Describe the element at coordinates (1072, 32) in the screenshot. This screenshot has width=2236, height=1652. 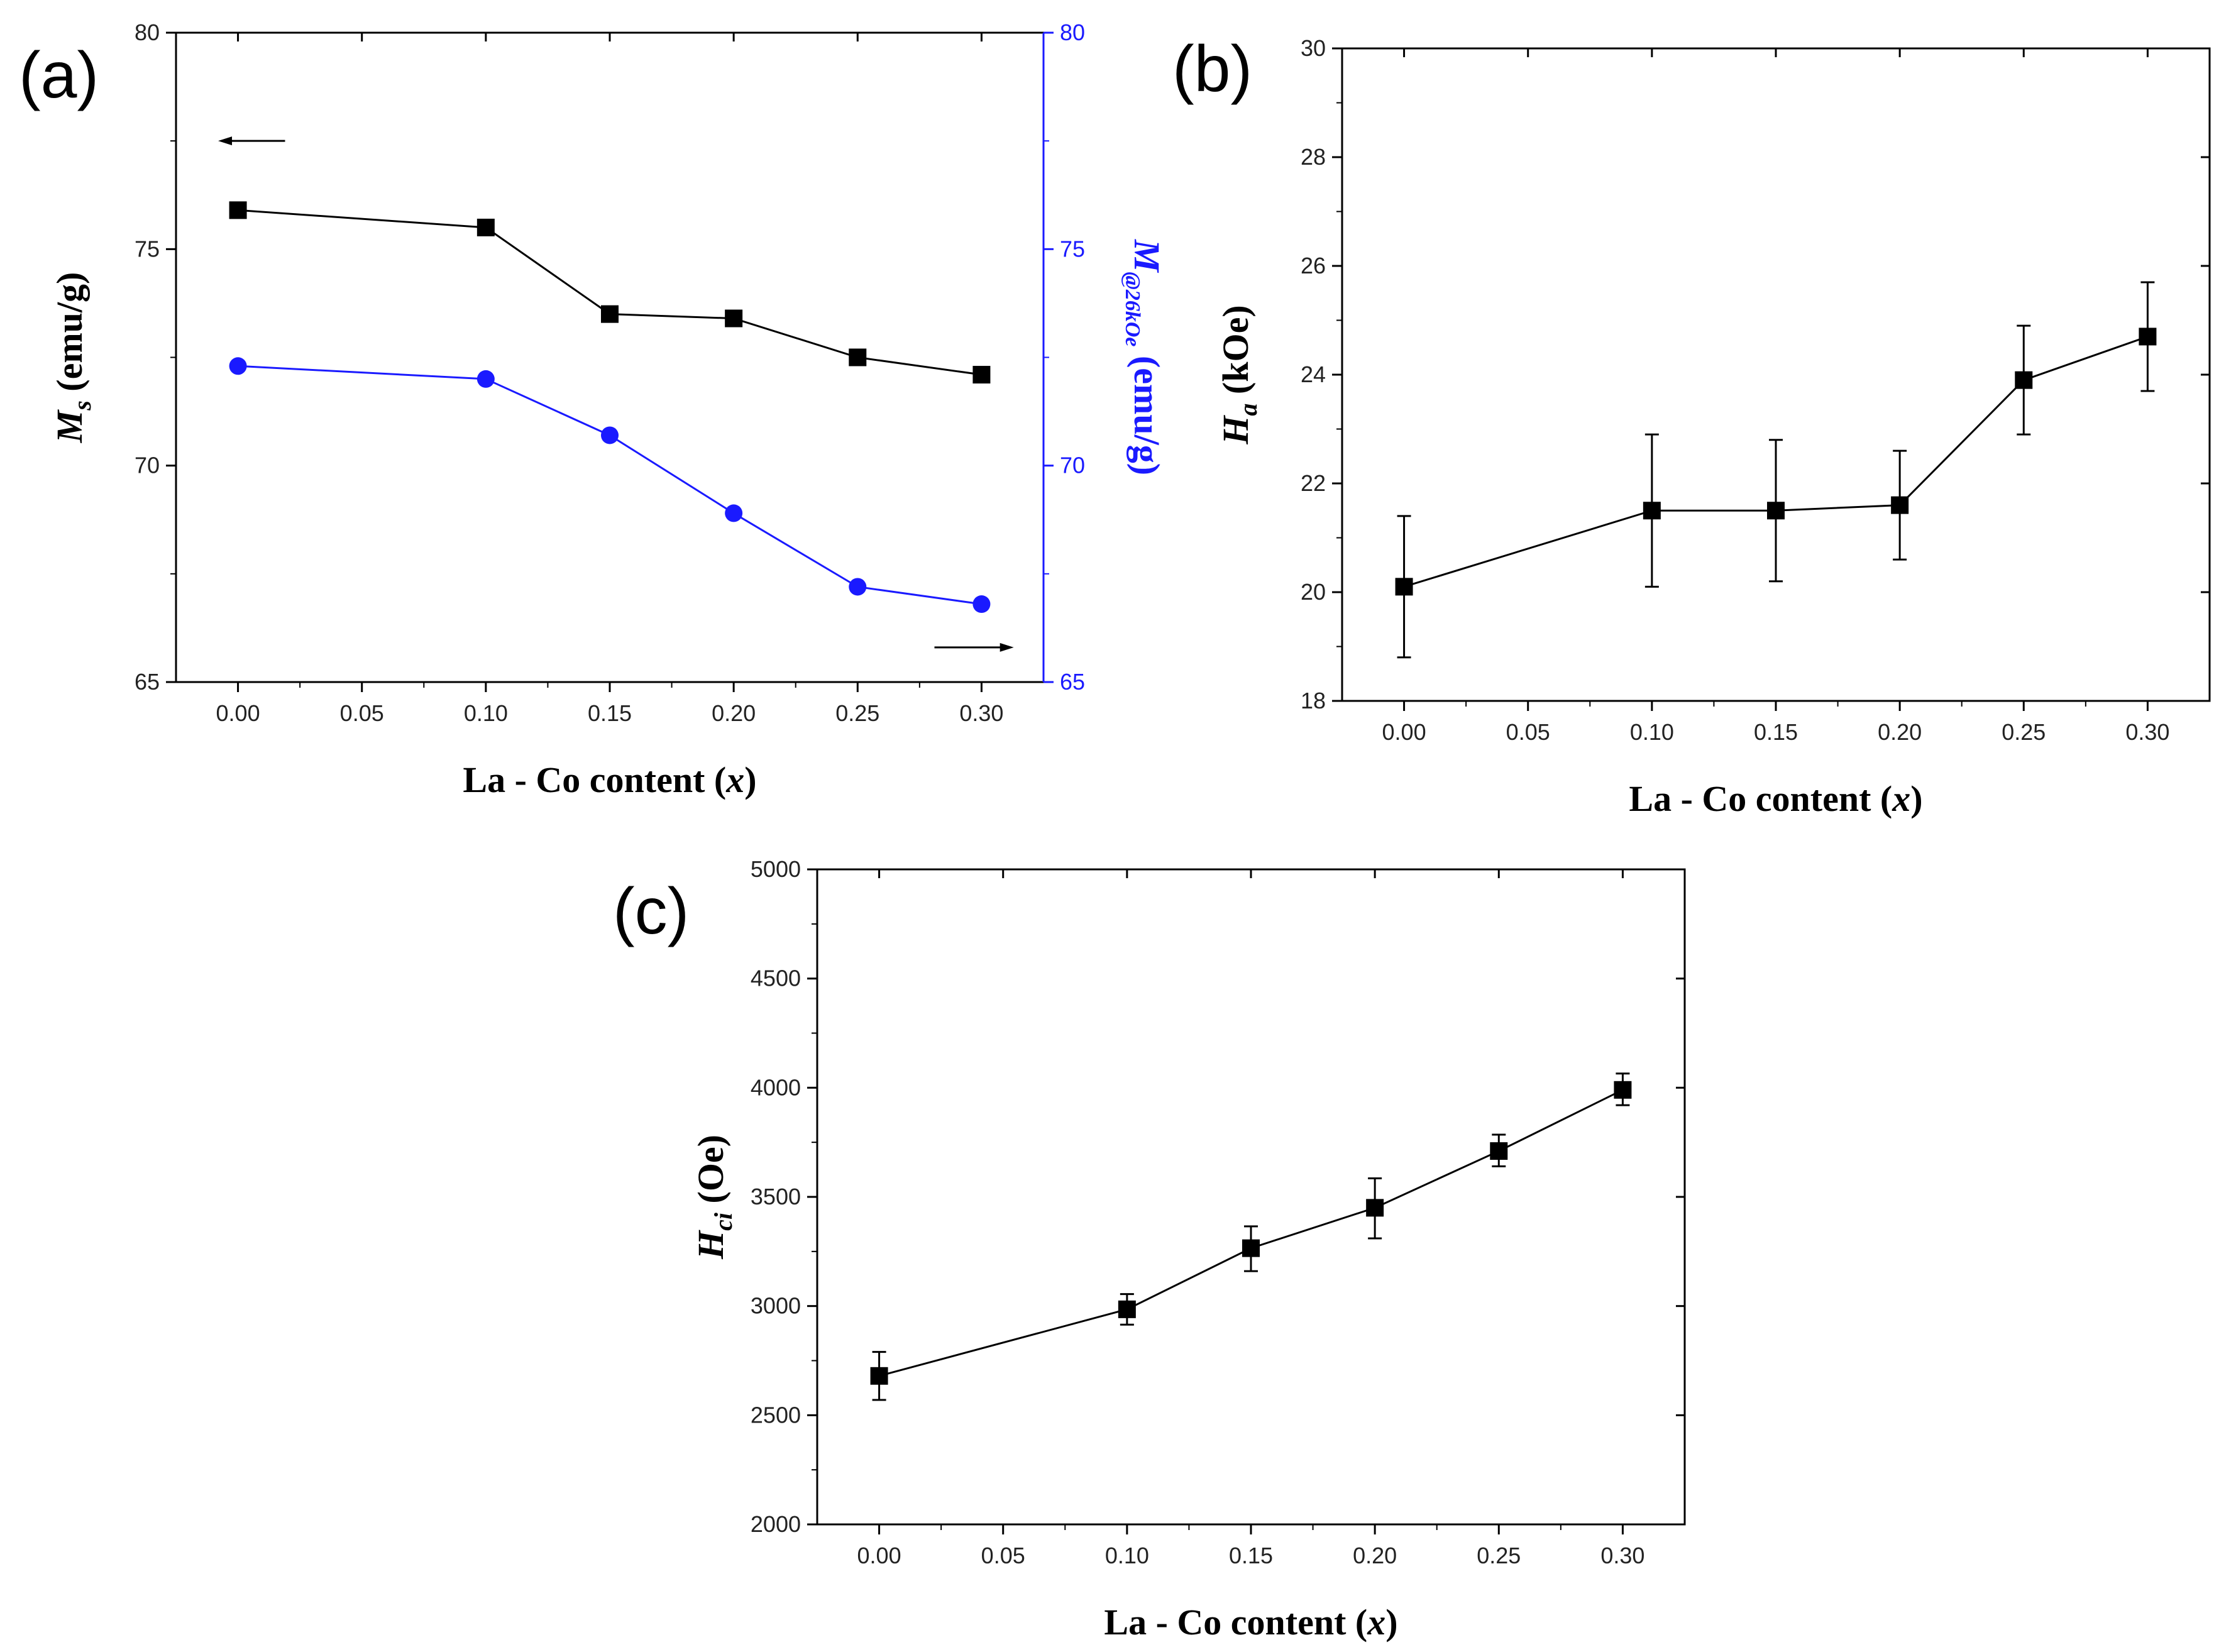
I see `y2-tick-label: 80` at that location.